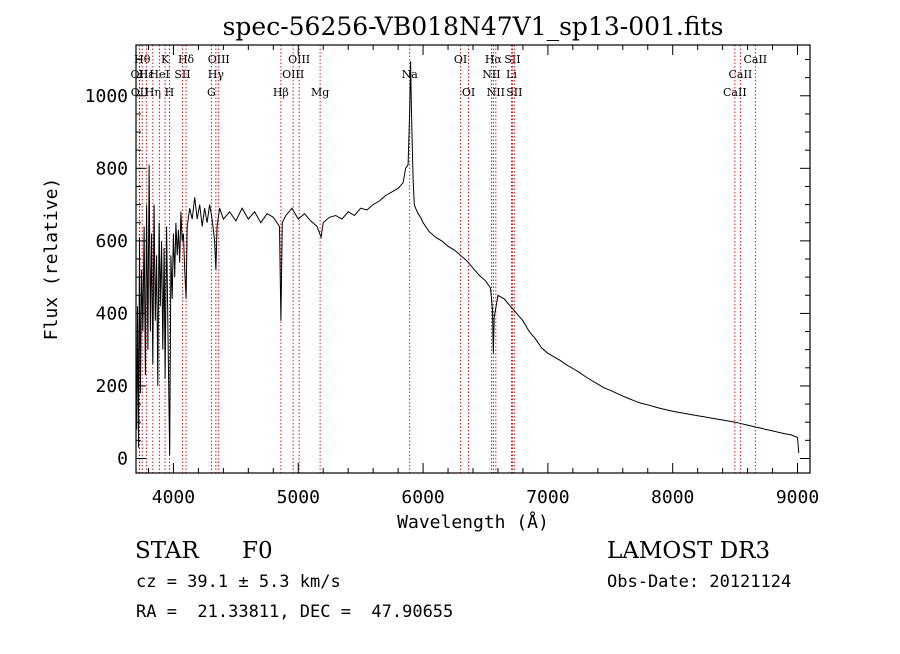  I want to click on line-marker-label: Hβ, so click(281, 92).